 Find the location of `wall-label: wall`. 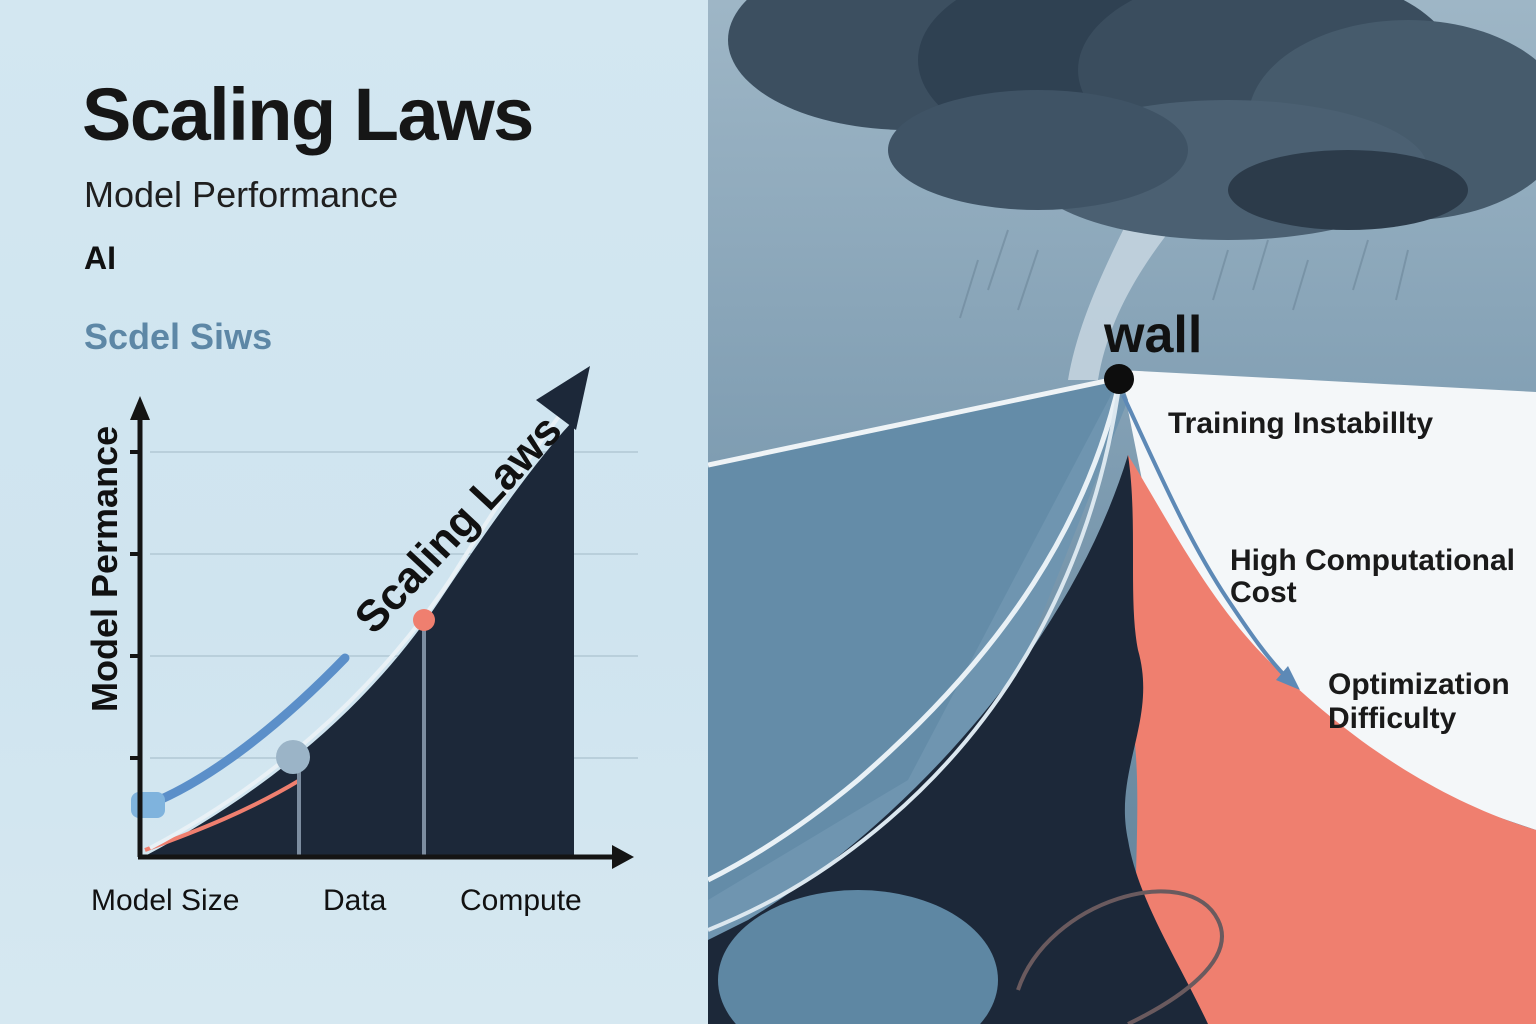

wall-label: wall is located at coordinates (1152, 335).